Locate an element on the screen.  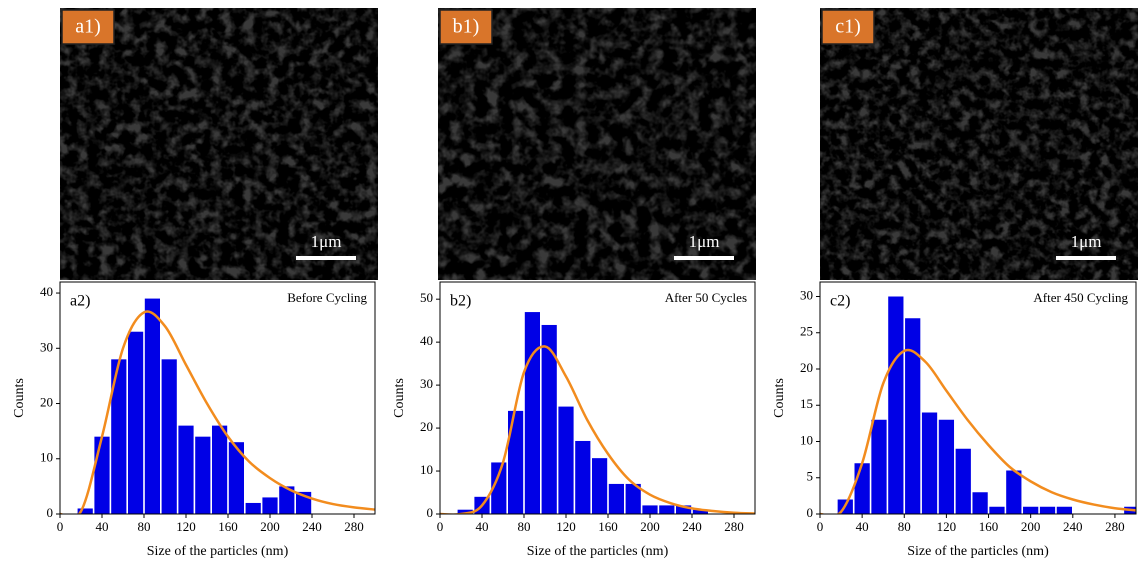
sem-image: a1) 1μm is located at coordinates (219, 144).